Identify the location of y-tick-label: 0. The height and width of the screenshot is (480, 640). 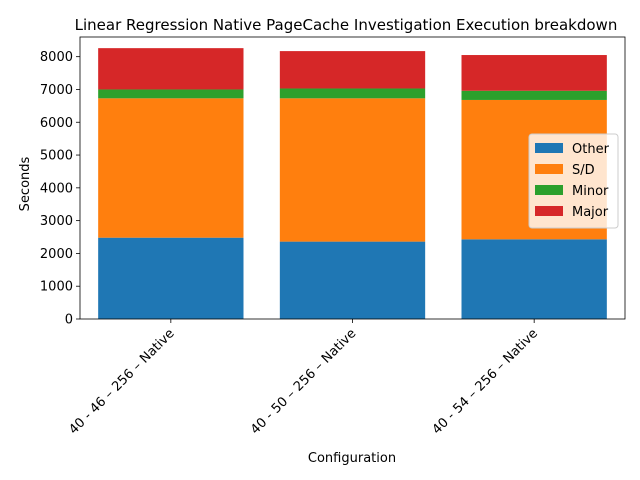
(69, 320).